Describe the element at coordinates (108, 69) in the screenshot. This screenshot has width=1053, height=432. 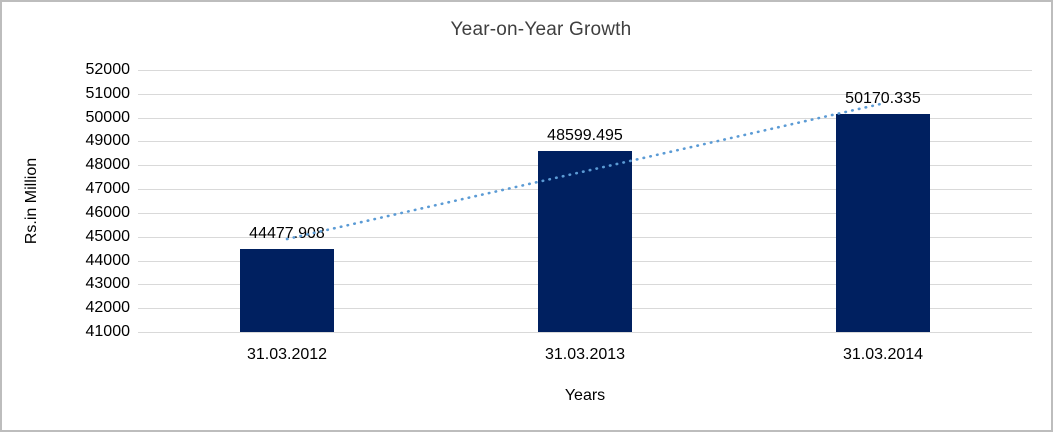
I see `y-axis-tick-label: 52000` at that location.